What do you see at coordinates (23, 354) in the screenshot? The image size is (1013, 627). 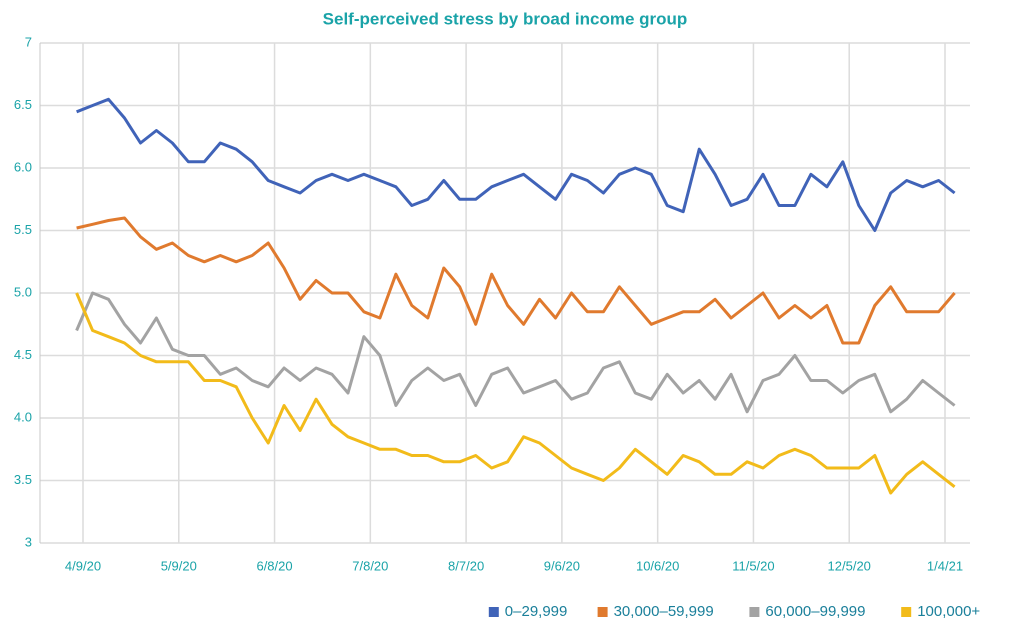 I see `y-tick-label: 4.5` at bounding box center [23, 354].